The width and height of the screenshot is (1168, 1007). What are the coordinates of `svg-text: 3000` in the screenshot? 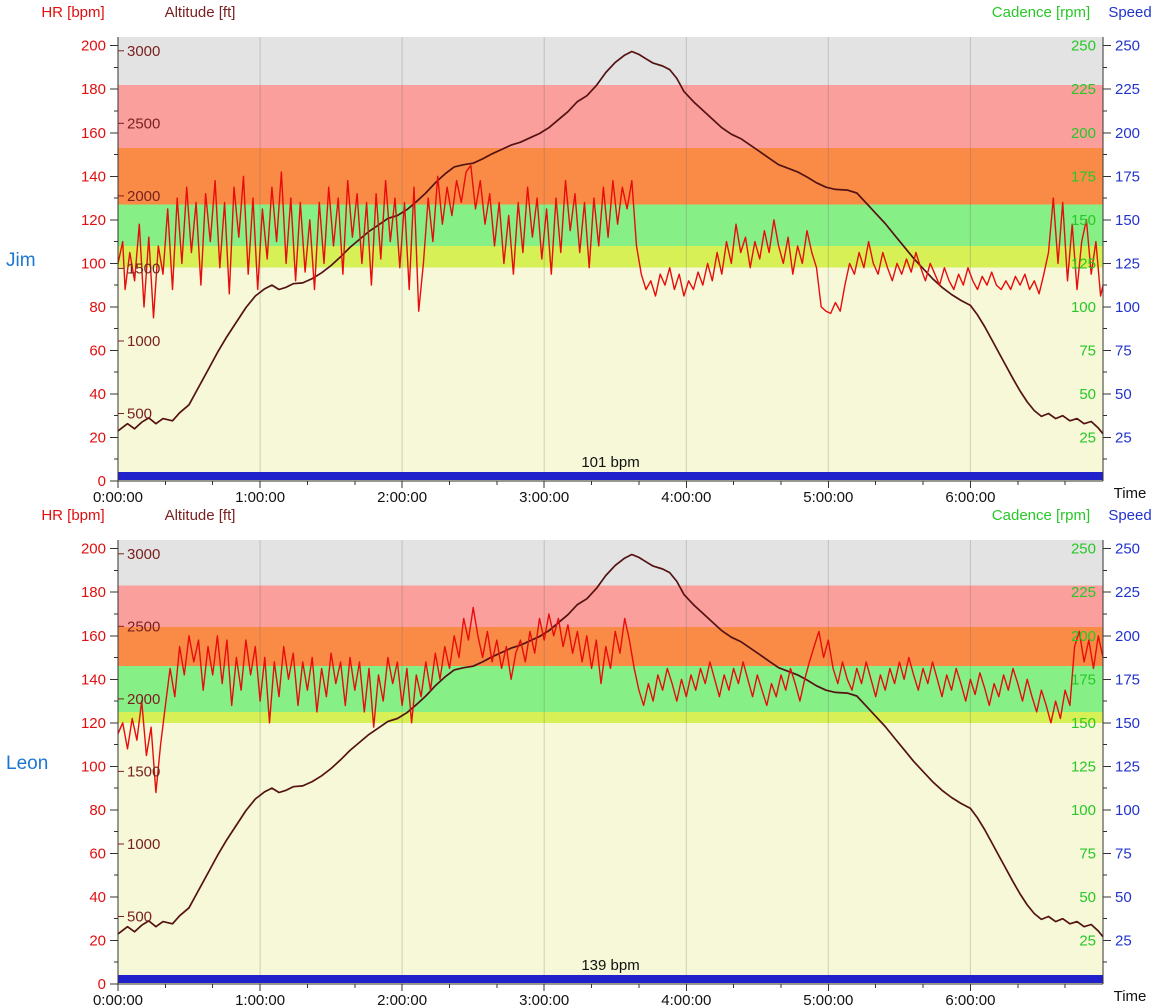 It's located at (143, 51).